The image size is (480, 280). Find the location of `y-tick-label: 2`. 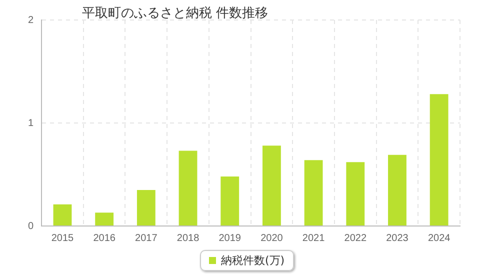

y-tick-label: 2 is located at coordinates (31, 20).